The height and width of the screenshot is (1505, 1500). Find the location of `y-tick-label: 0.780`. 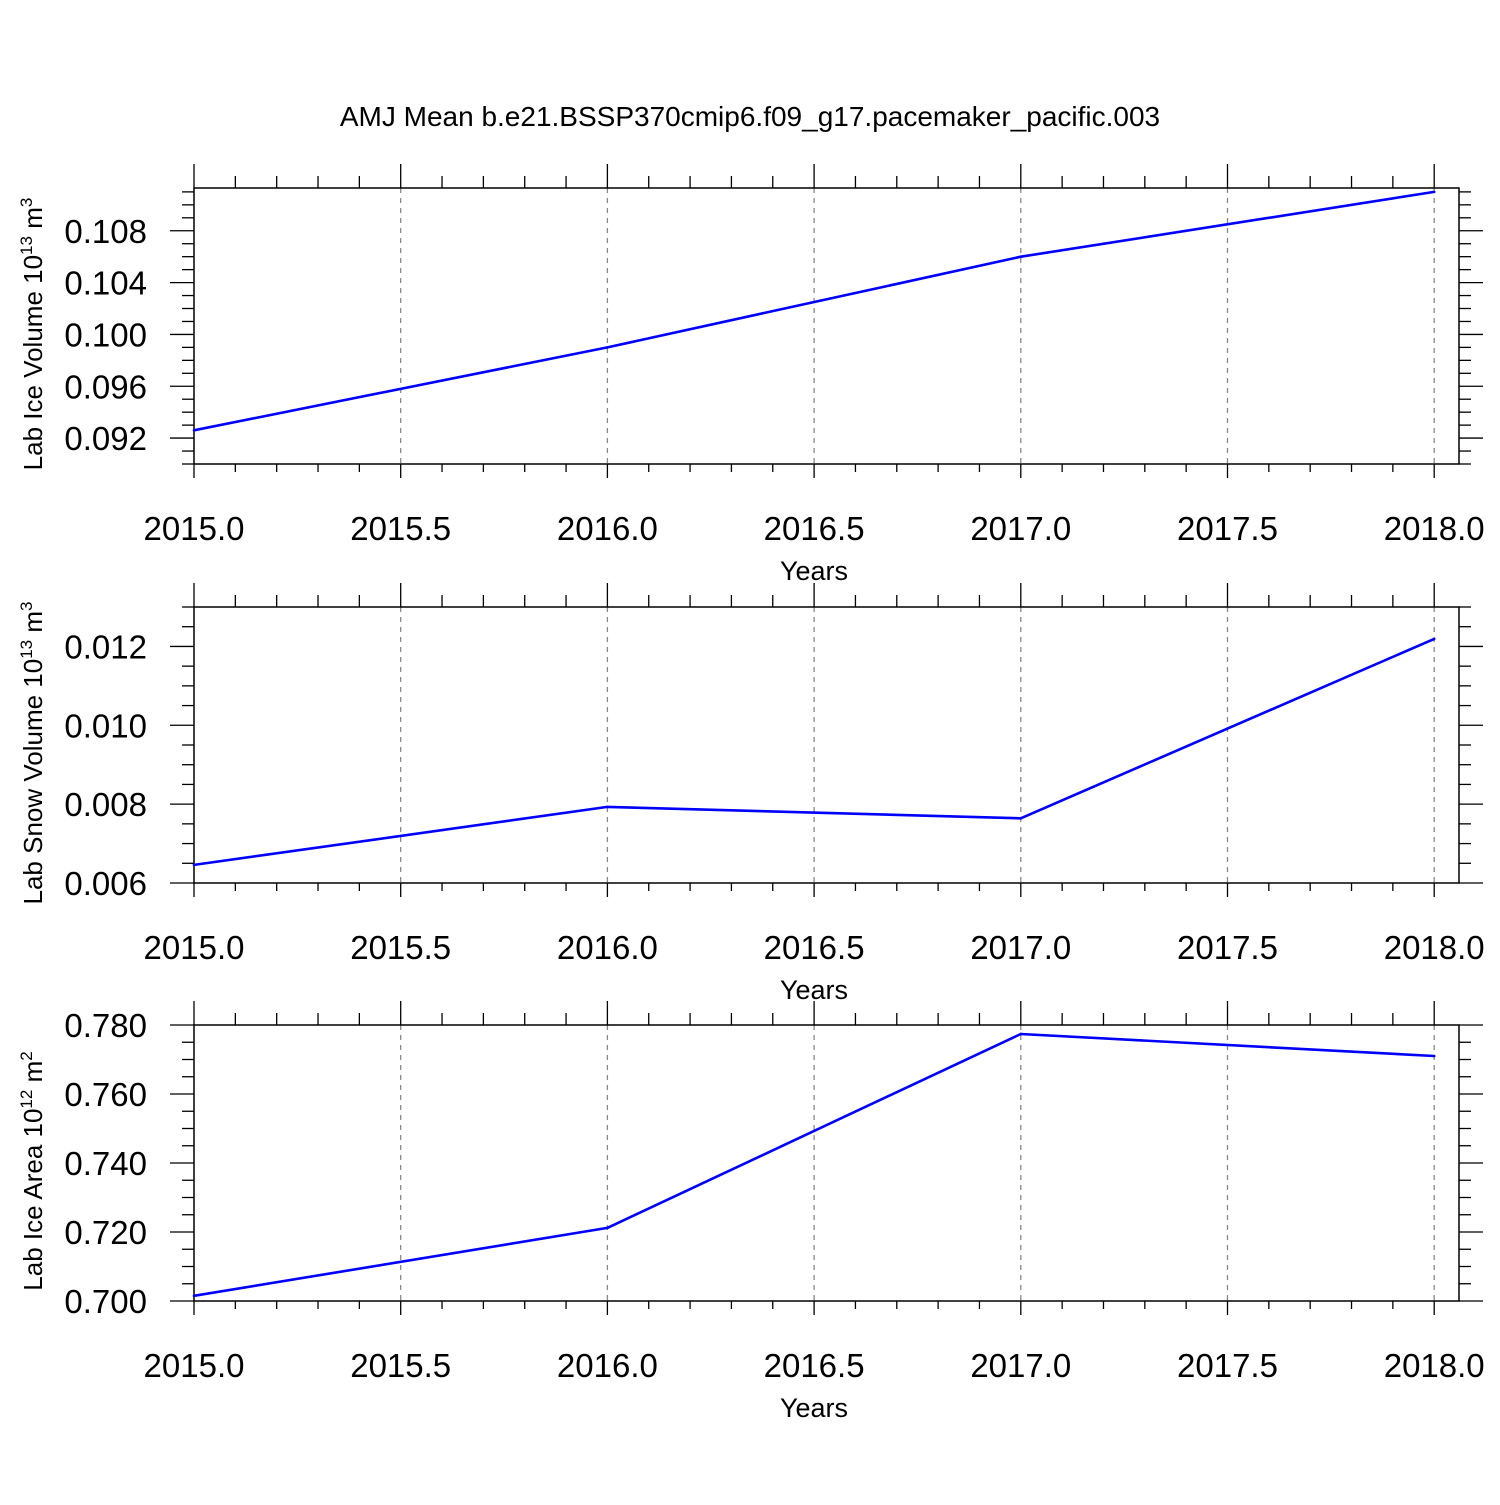

y-tick-label: 0.780 is located at coordinates (105, 1025).